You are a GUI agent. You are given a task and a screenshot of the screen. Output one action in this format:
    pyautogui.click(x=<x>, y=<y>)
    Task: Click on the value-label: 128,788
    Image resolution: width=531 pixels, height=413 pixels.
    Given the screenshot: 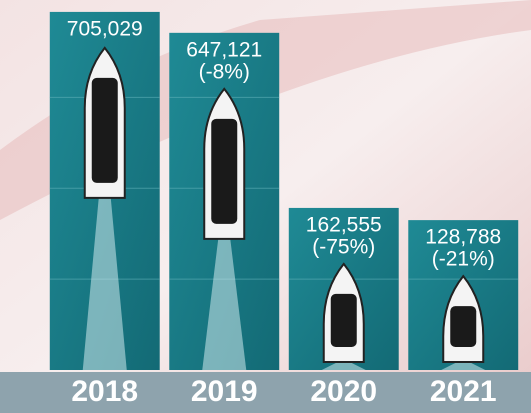 What is the action you would take?
    pyautogui.click(x=463, y=237)
    